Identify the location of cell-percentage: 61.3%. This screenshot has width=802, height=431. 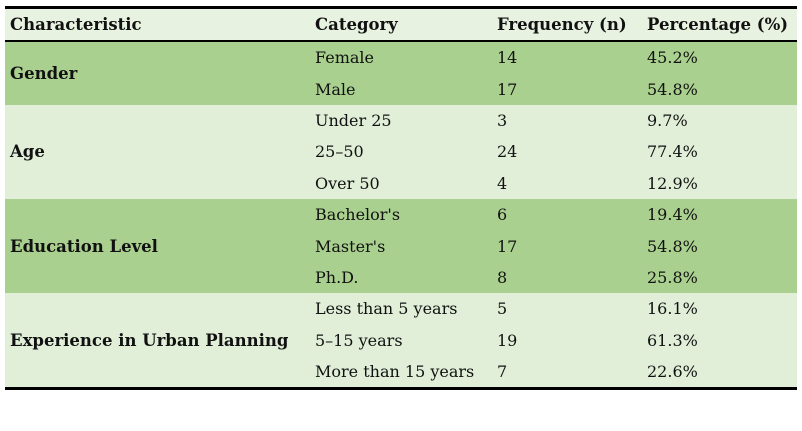
(672, 340).